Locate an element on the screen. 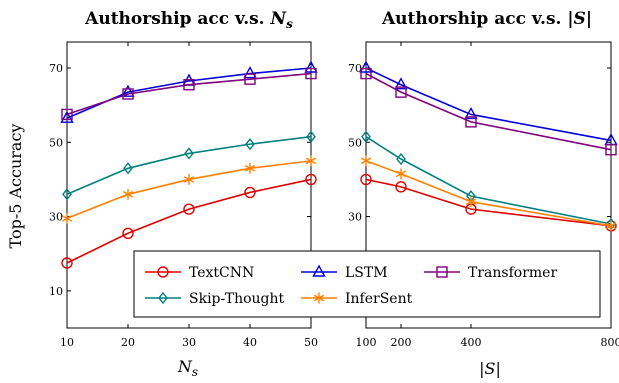 The image size is (619, 383). legend-label: Transformer is located at coordinates (512, 273).